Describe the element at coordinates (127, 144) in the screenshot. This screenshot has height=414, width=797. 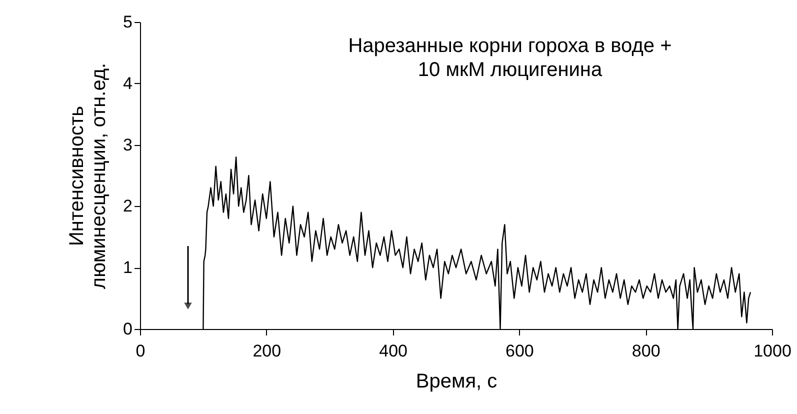
I see `y-tick-label: 3` at that location.